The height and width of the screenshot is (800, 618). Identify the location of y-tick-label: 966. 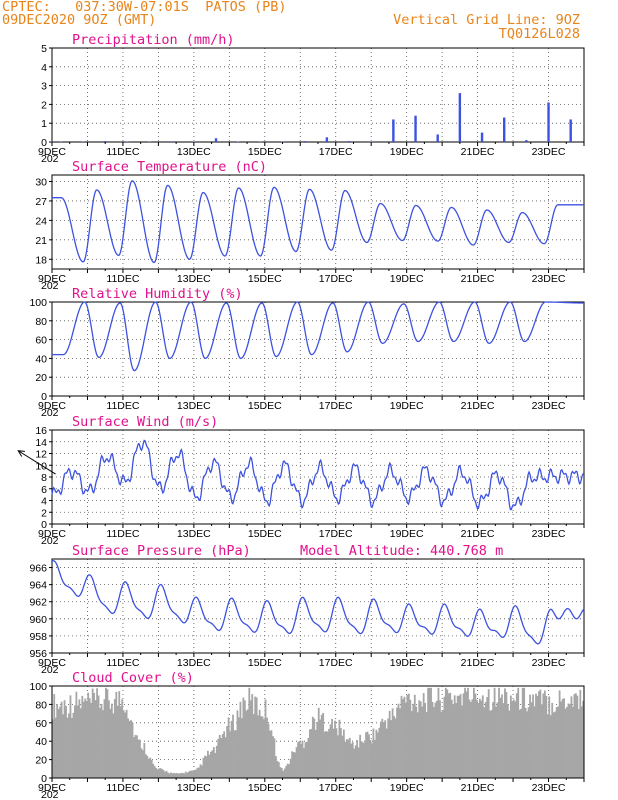
(38, 569).